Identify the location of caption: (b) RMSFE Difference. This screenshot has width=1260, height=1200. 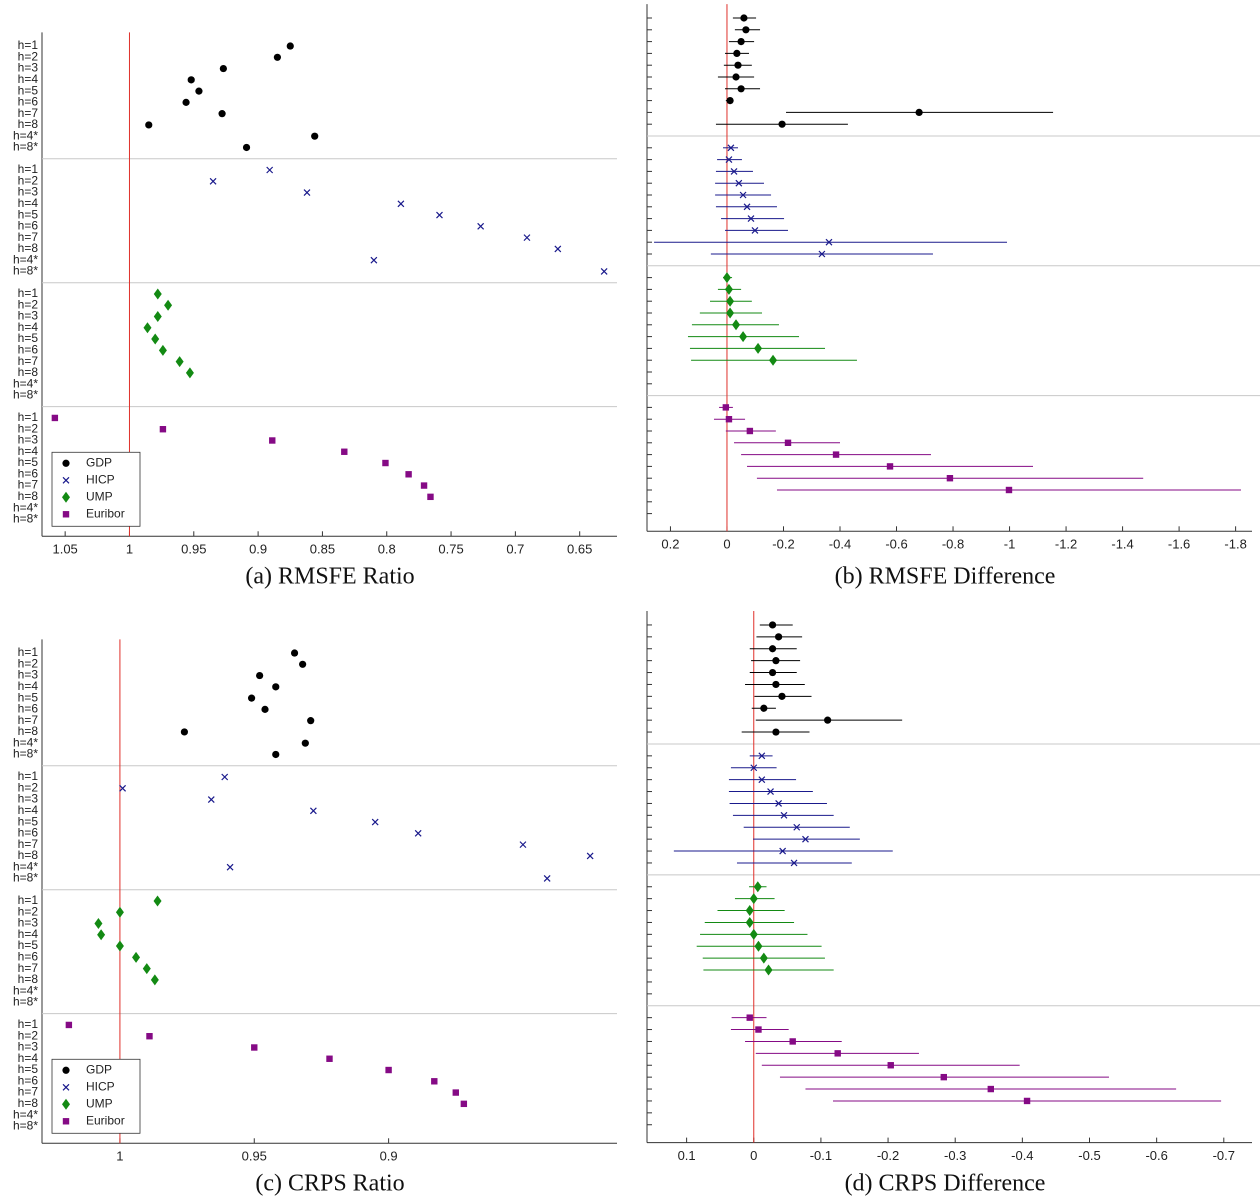
(945, 577).